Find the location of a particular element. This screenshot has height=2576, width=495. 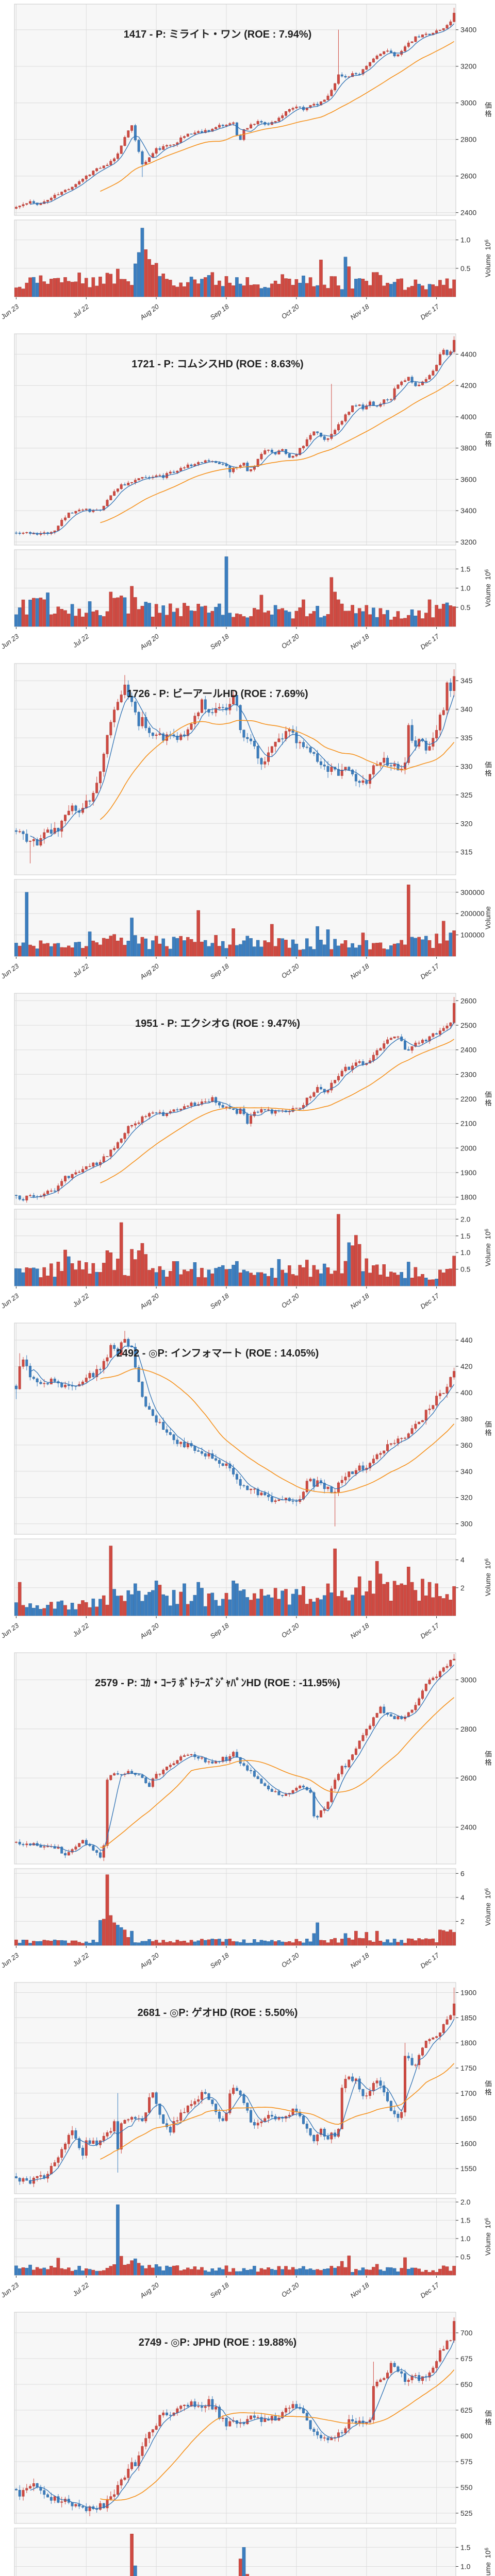

volume-axis: 24 is located at coordinates (460, 1574).